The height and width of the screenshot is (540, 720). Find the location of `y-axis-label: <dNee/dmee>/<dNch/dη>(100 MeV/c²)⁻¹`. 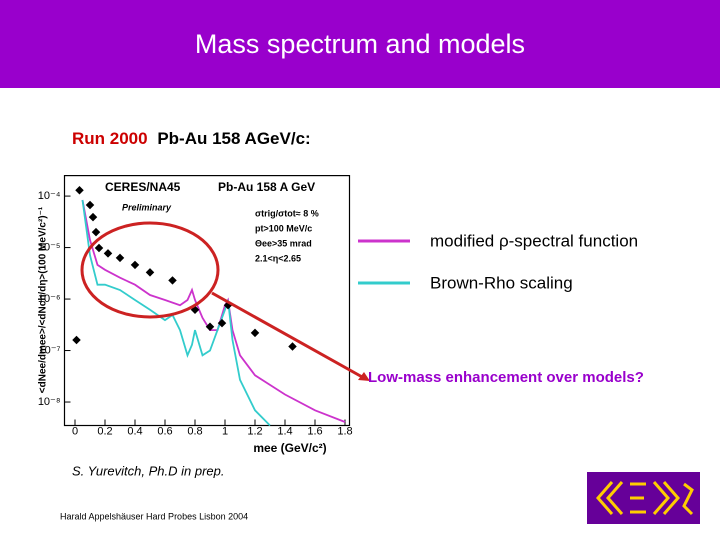

y-axis-label: <dNee/dmee>/<dNch/dη>(100 MeV/c²)⁻¹ is located at coordinates (43, 299).